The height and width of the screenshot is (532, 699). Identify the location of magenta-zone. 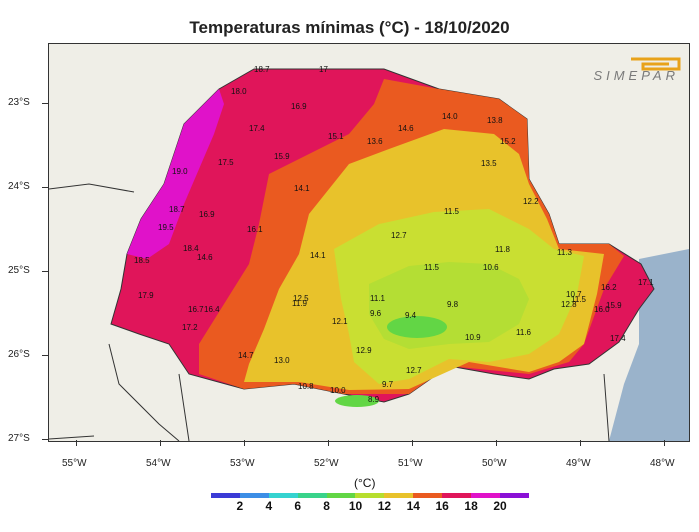
(175, 174).